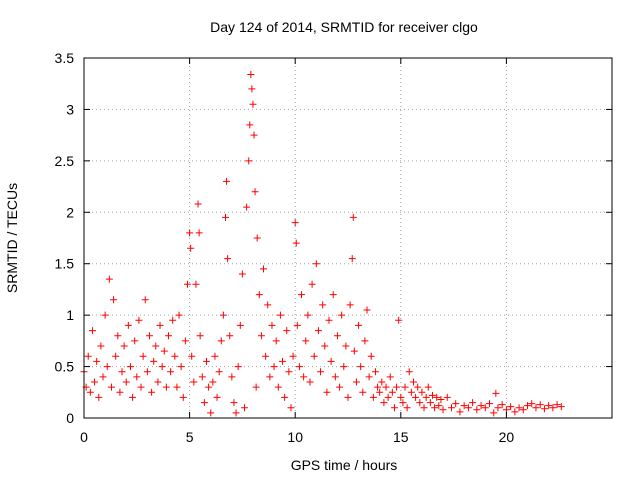  I want to click on y-tick-label: 2.5, so click(65, 161).